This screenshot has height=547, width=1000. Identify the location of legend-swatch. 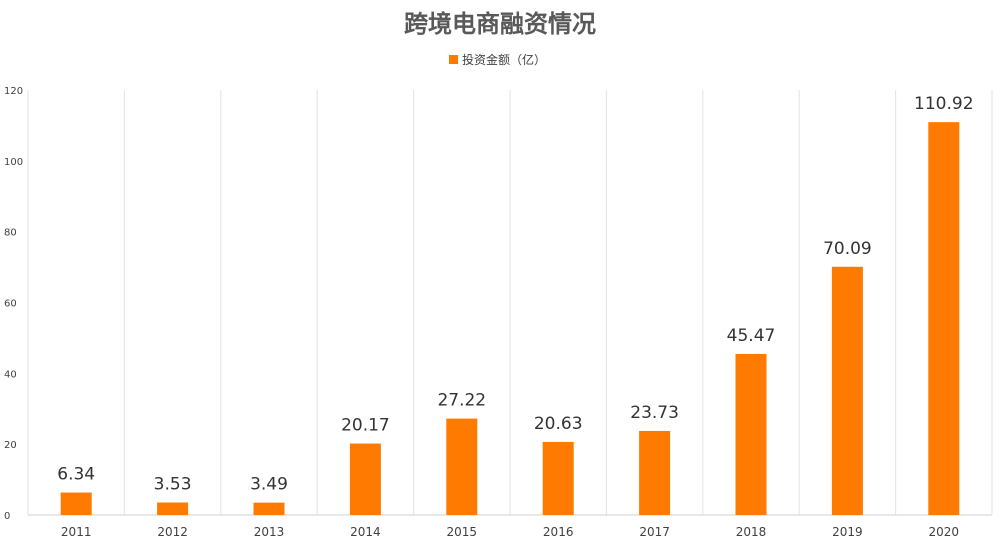
(453, 59).